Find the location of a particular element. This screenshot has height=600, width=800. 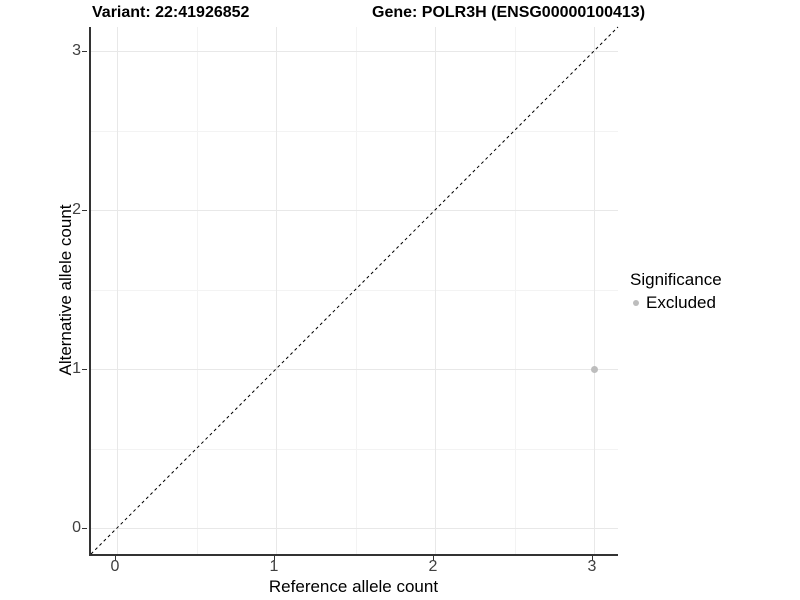

y-tick-label: 2 is located at coordinates (76, 209).